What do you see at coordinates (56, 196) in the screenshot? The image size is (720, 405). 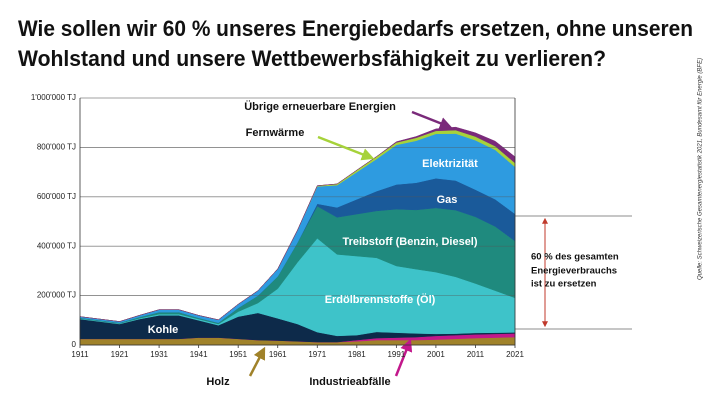 I see `y-tick-label: 600'000 TJ` at bounding box center [56, 196].